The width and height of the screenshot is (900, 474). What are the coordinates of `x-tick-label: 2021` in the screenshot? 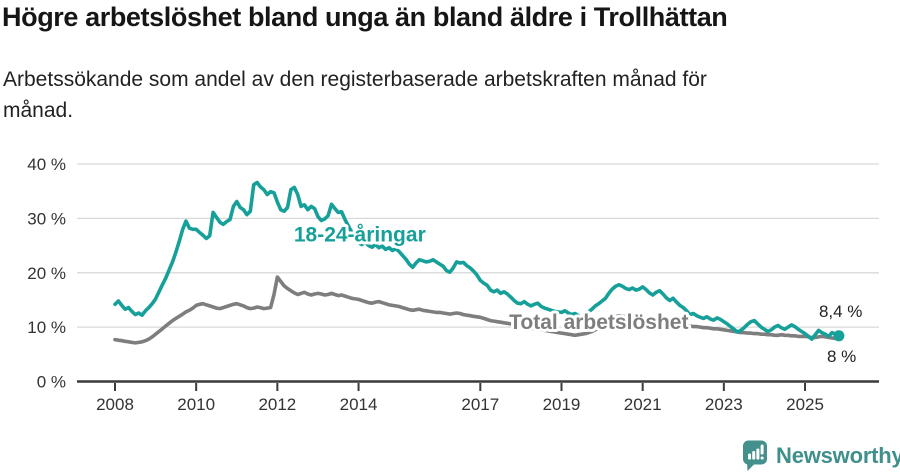 It's located at (643, 404).